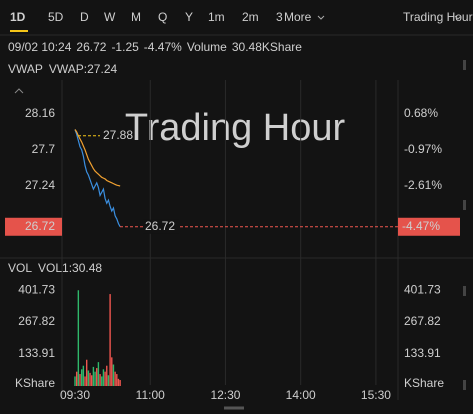 The image size is (473, 414). Describe the element at coordinates (91, 47) in the screenshot. I see `info-price: 26.72` at that location.